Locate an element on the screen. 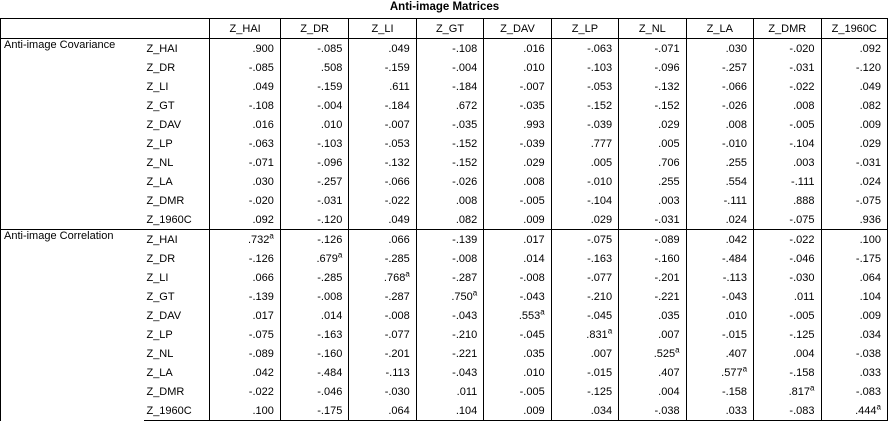 The height and width of the screenshot is (445, 889). cell-number: .777 is located at coordinates (601, 143).